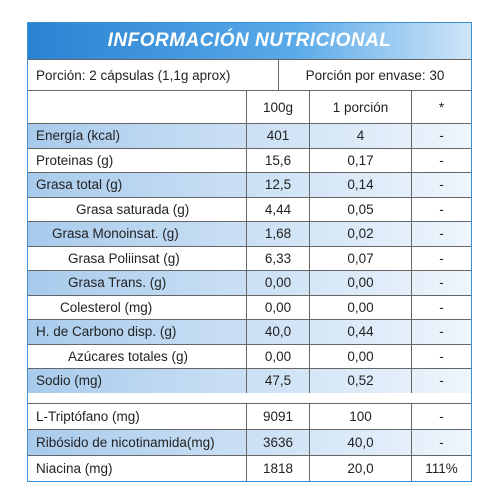  I want to click on table-row: Grasa saturada (g) 4,44 0,05-, so click(249, 208).